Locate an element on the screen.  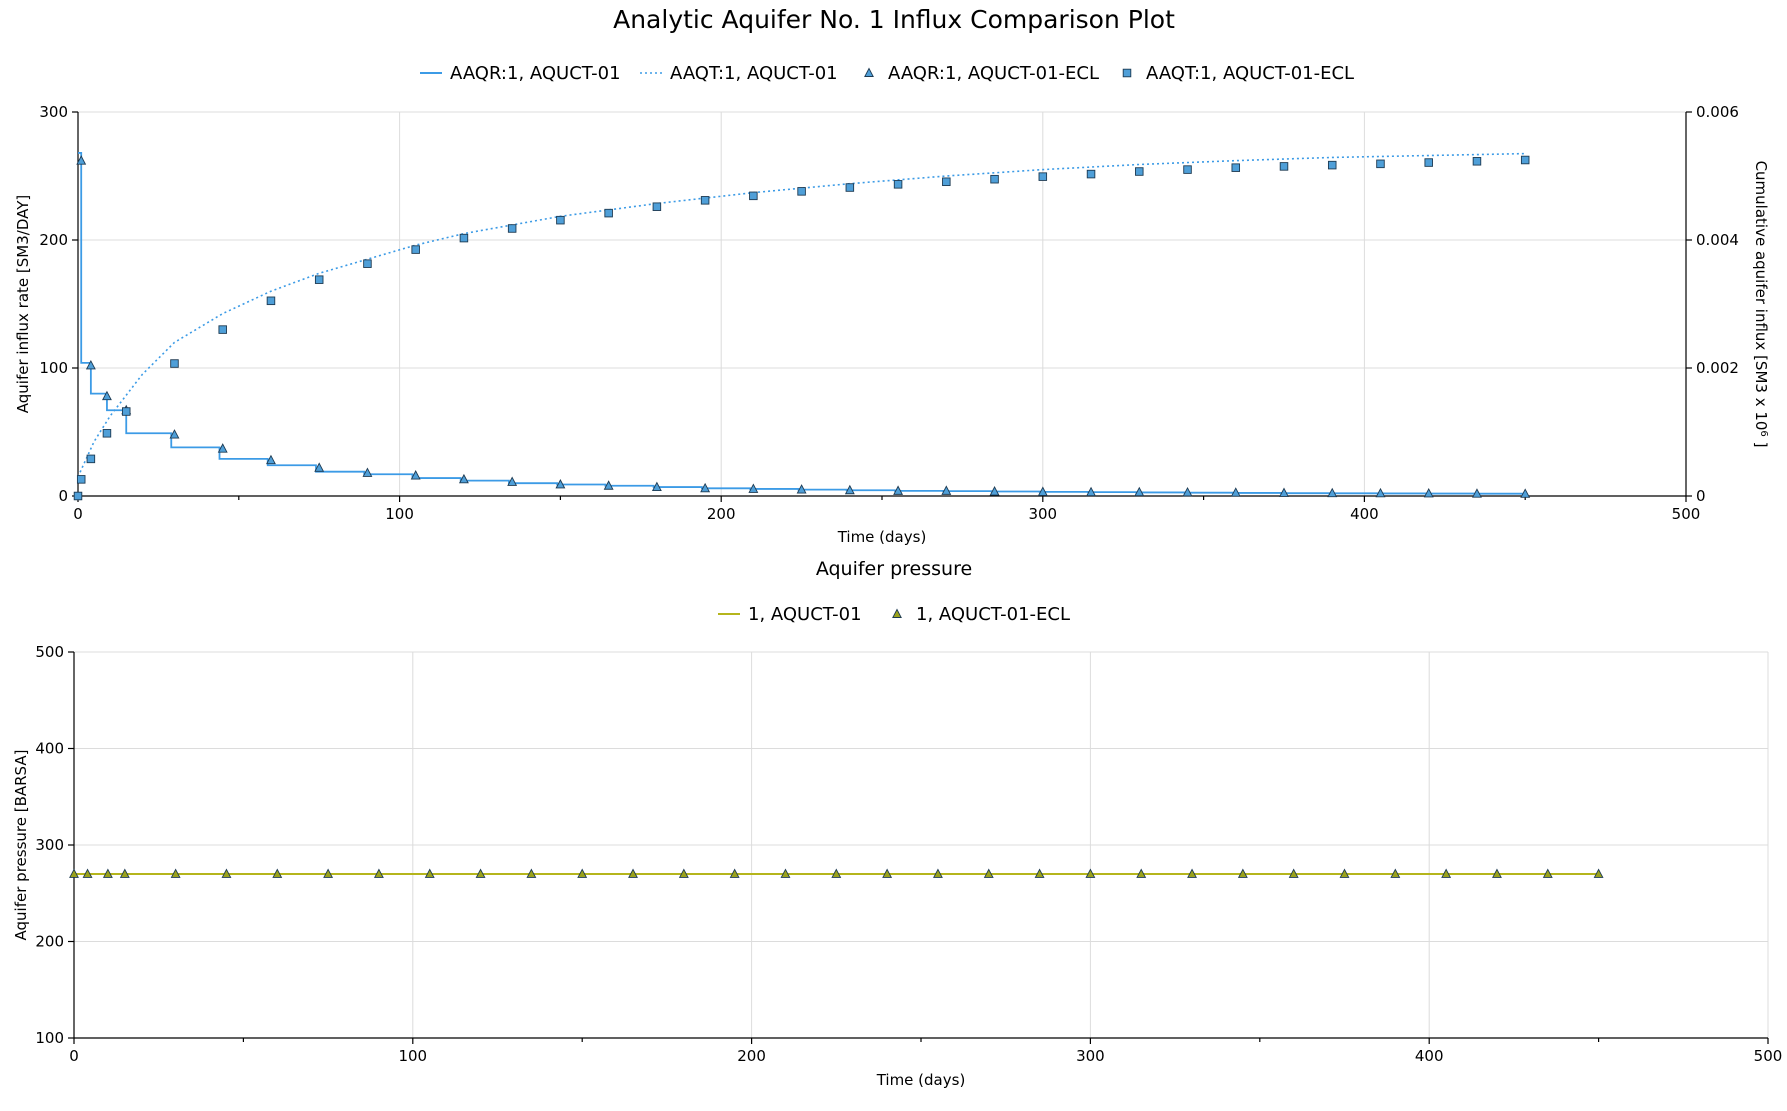
legend-label: 1, AQUCT-01-ECL is located at coordinates (993, 614).